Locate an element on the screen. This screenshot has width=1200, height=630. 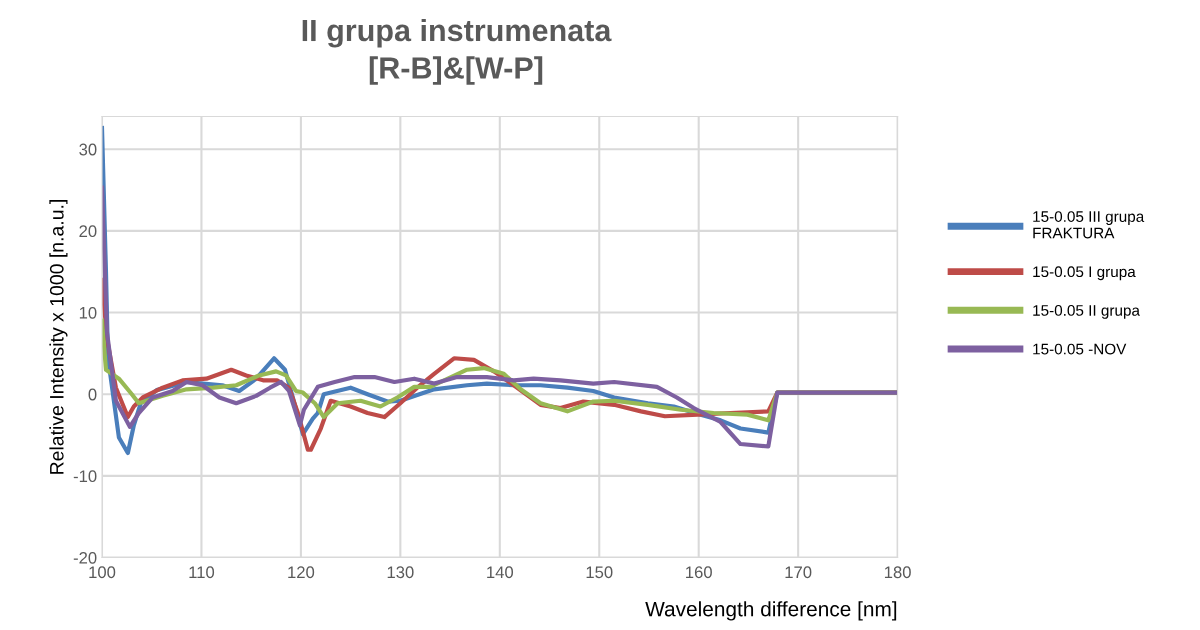
y-tick-label: -10 is located at coordinates (85, 476).